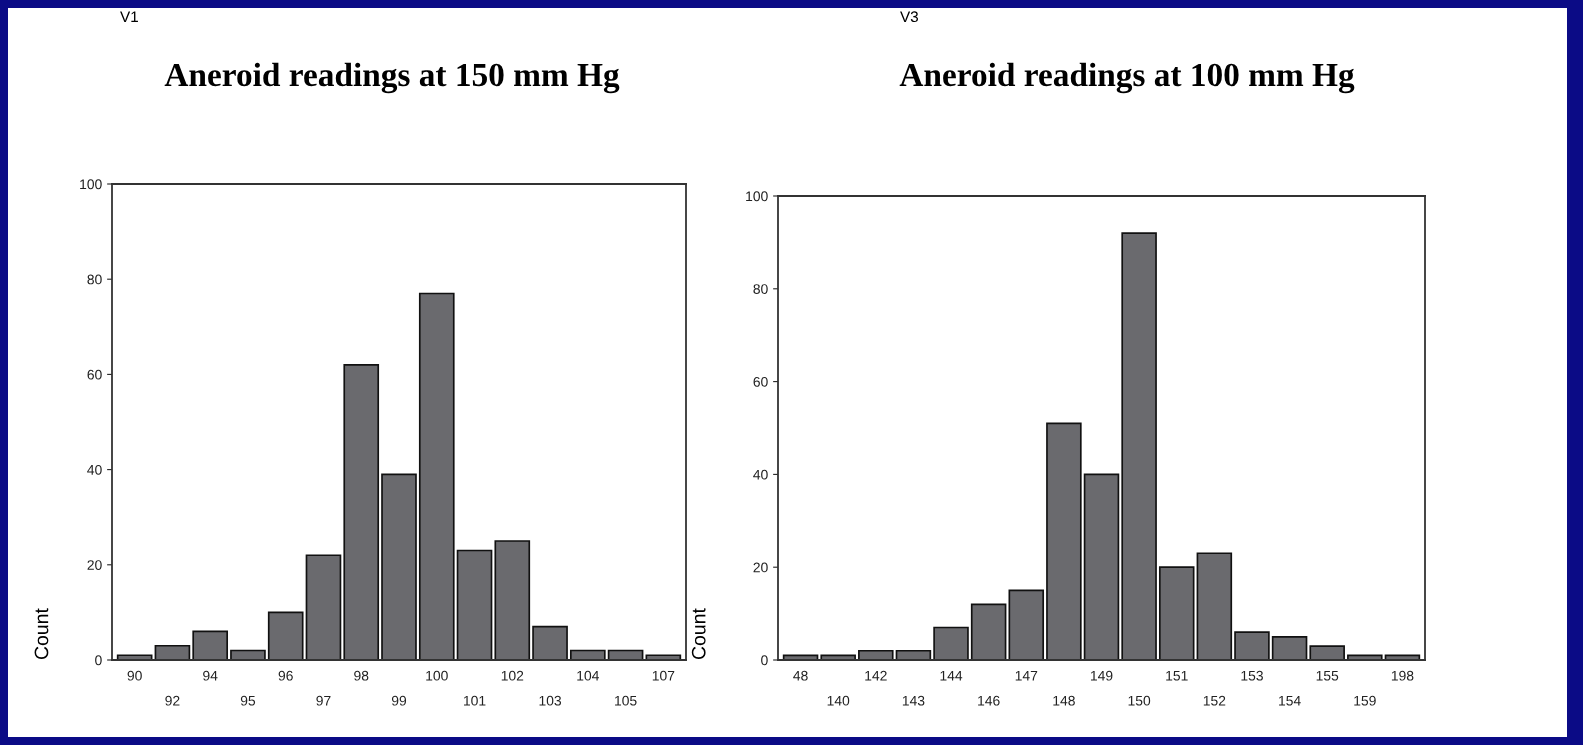  What do you see at coordinates (1327, 675) in the screenshot?
I see `x-tick-label: 155` at bounding box center [1327, 675].